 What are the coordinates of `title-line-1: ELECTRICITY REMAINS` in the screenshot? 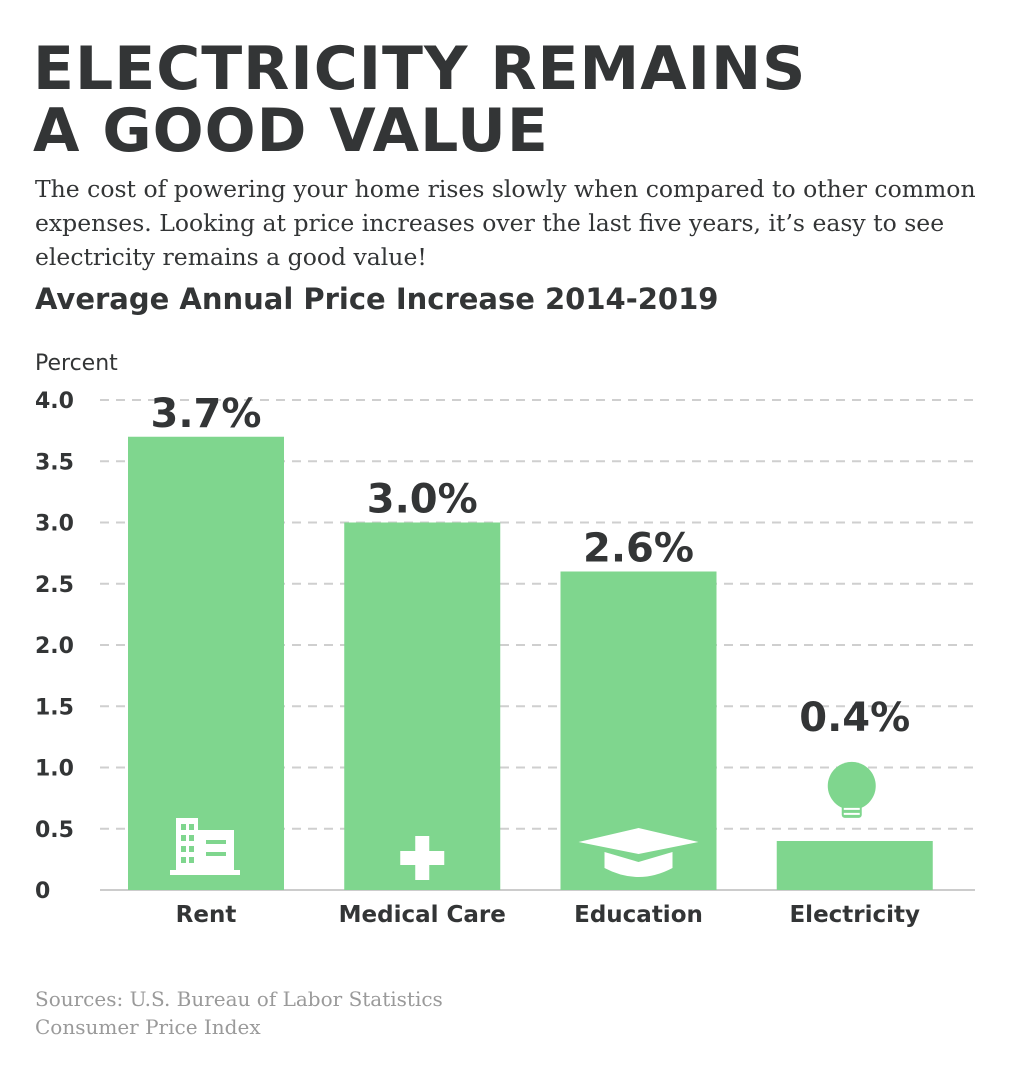 It's located at (420, 69).